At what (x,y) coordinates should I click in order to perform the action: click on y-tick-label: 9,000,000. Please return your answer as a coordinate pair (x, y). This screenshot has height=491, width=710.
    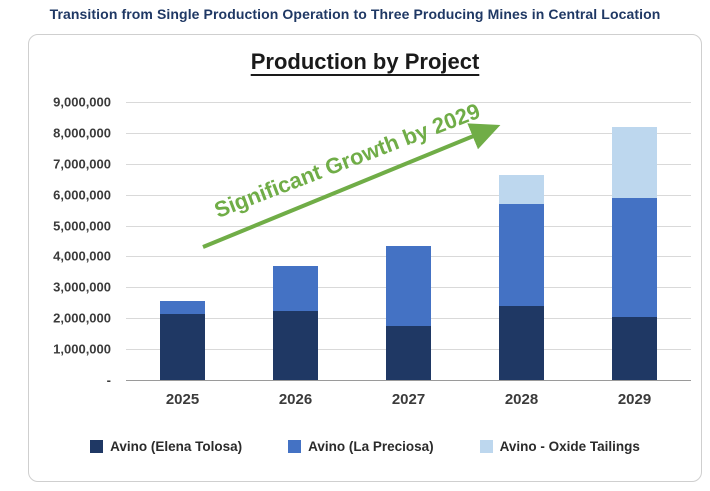
    Looking at the image, I should click on (82, 102).